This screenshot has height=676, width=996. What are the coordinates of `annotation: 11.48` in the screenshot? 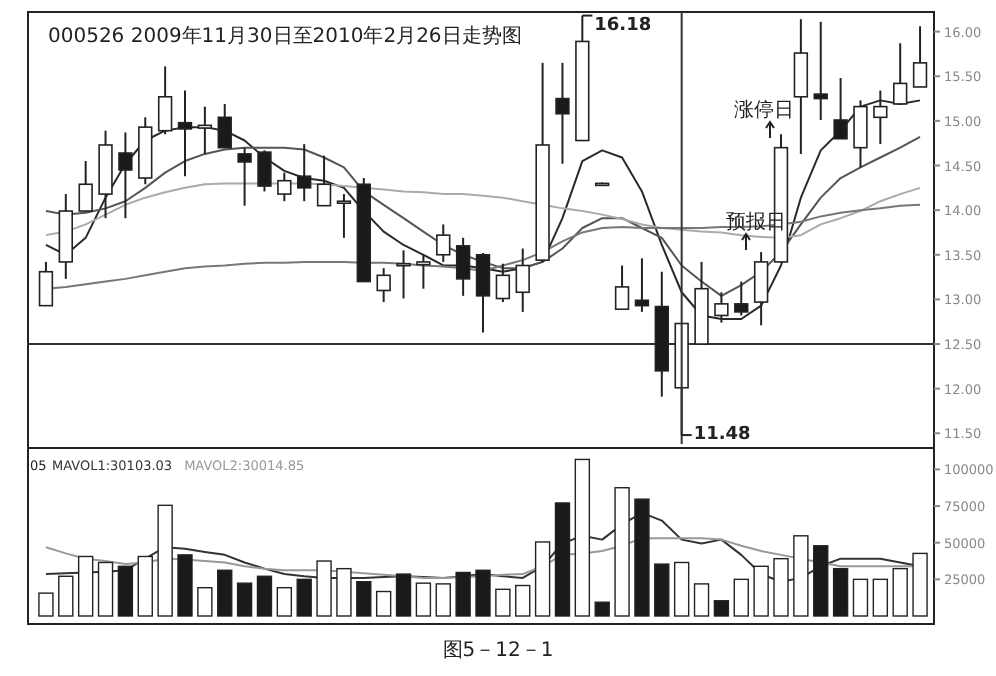 It's located at (722, 435).